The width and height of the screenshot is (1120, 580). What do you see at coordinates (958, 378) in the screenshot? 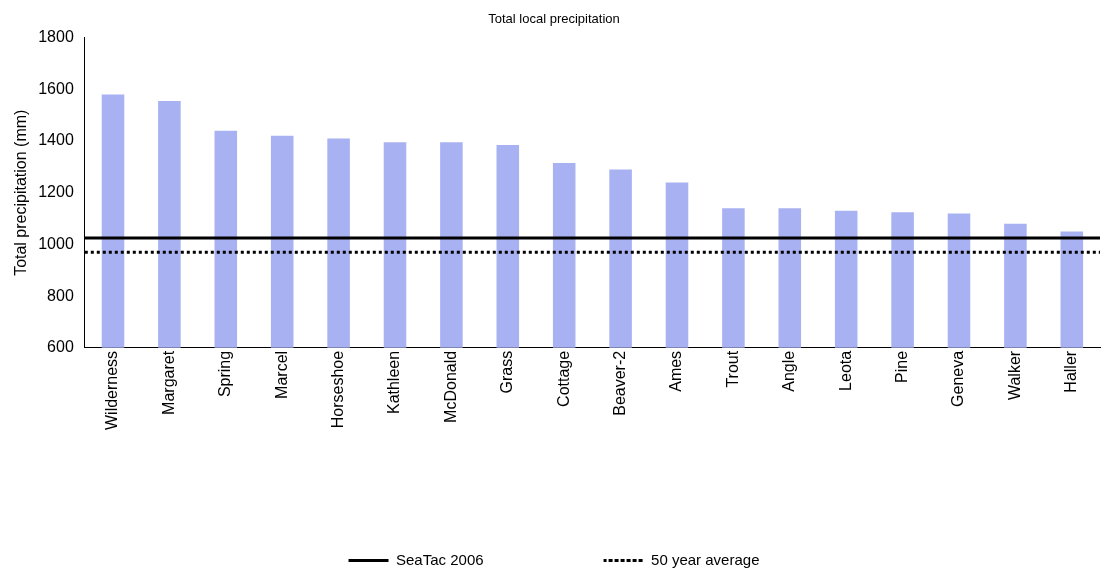
I see `x-tick-label: Geneva` at bounding box center [958, 378].